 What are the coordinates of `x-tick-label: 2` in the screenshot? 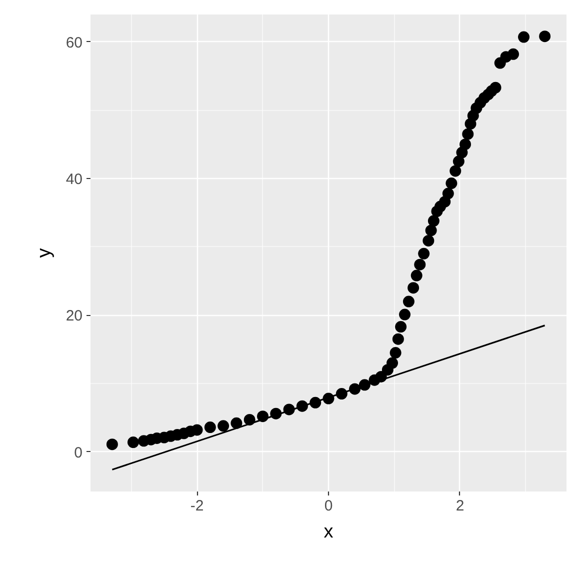 It's located at (460, 506).